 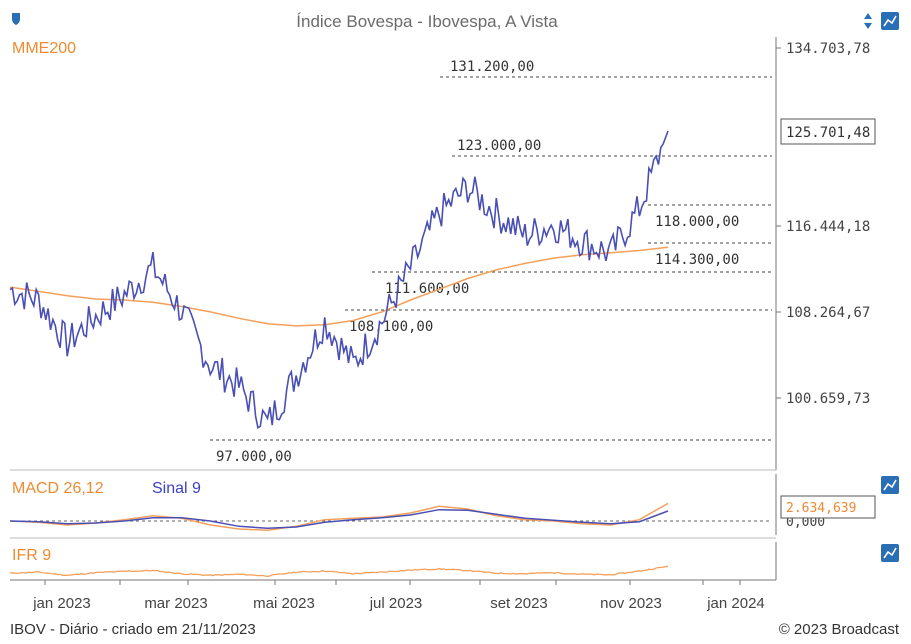 I want to click on x-tick-label: mar 2023, so click(x=175, y=603).